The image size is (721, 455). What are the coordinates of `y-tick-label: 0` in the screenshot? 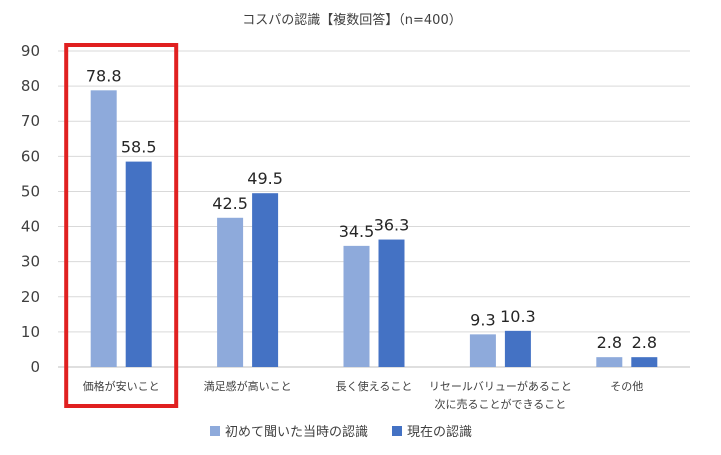 It's located at (35, 367).